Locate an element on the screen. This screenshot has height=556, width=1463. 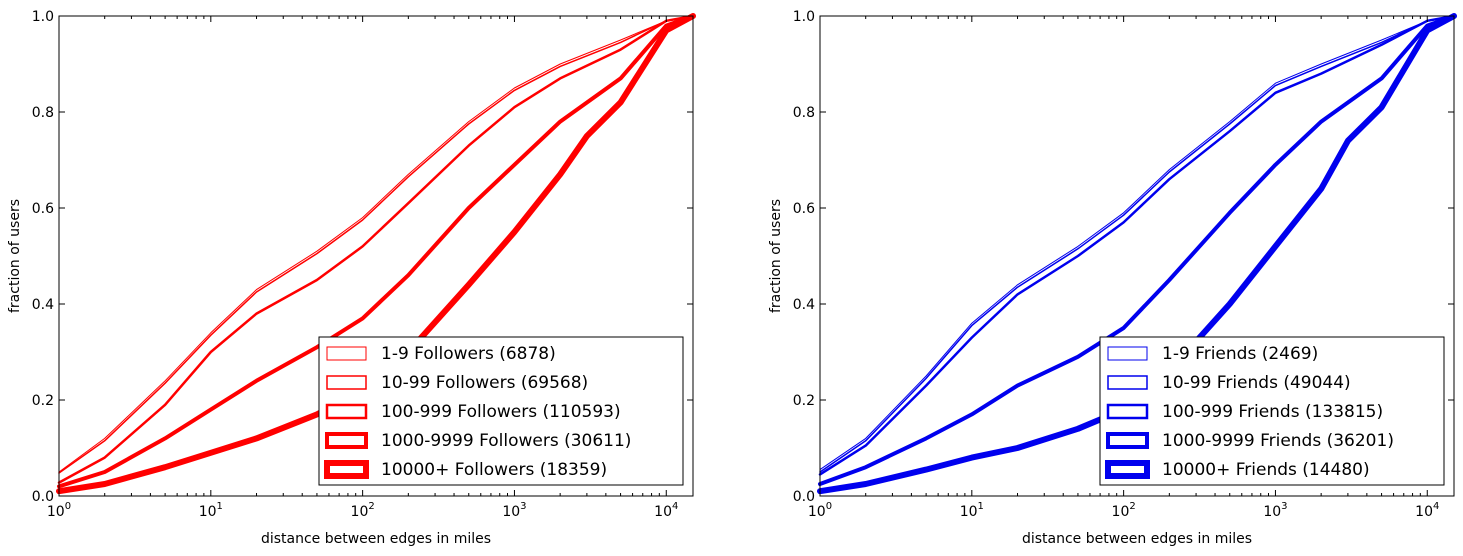
legend-label: 1000-9999 Followers (30611) is located at coordinates (506, 441).